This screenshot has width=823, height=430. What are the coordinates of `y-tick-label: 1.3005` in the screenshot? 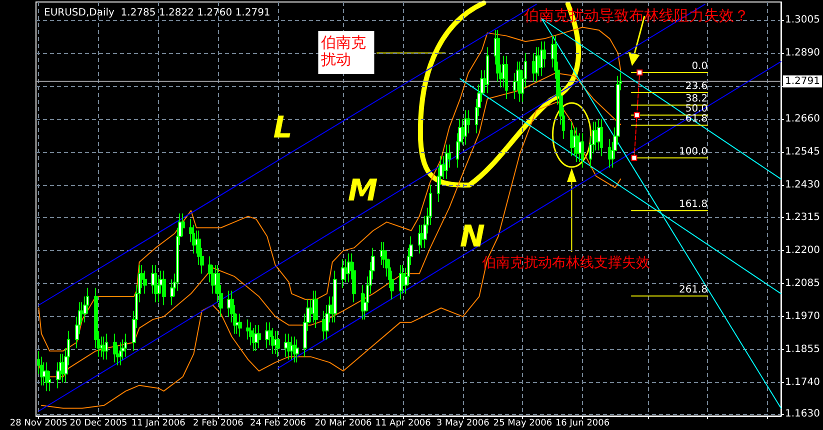 It's located at (802, 20).